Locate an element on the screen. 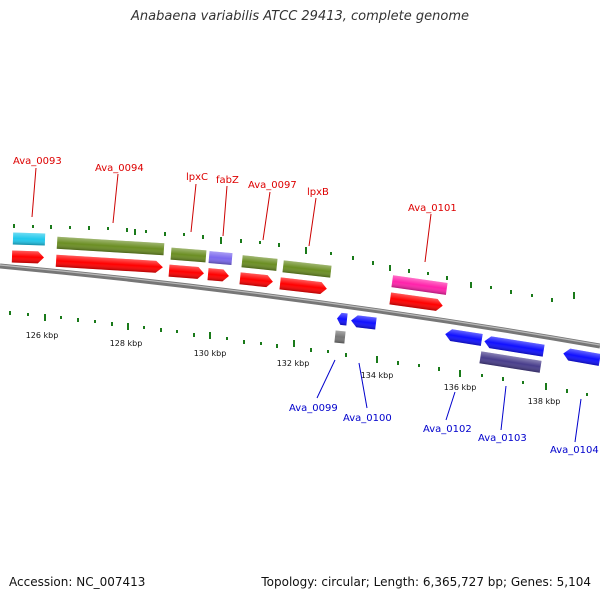 The width and height of the screenshot is (600, 600). forward-tick-row is located at coordinates (294, 263).